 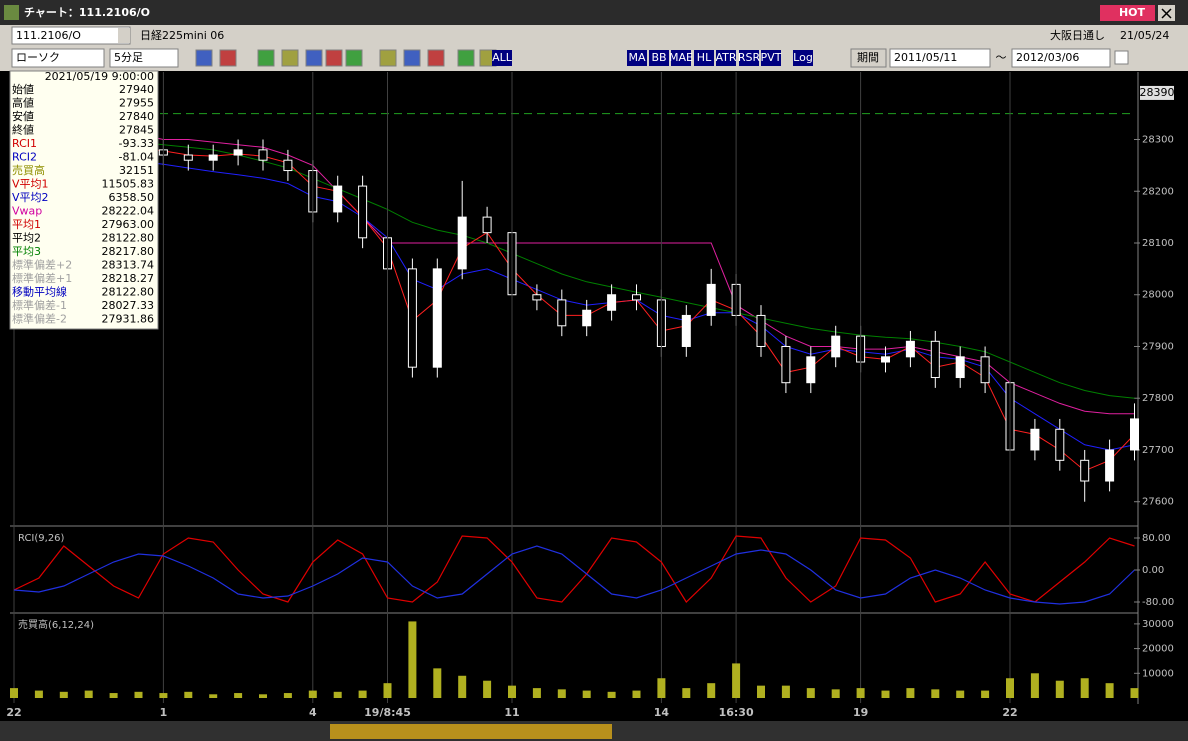 What do you see at coordinates (1158, 673) in the screenshot?
I see `y-tick-label: 10000` at bounding box center [1158, 673].